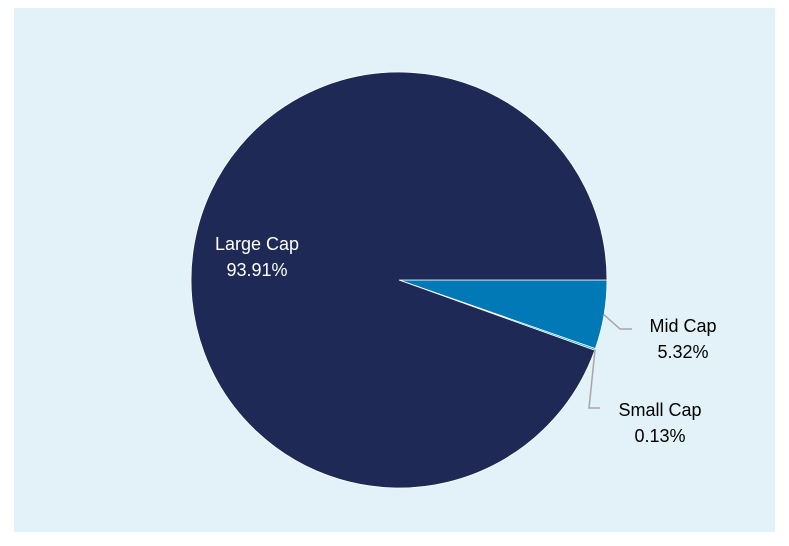  Describe the element at coordinates (682, 339) in the screenshot. I see `slice-label-mid-cap: Mid Cap 5.32%` at that location.